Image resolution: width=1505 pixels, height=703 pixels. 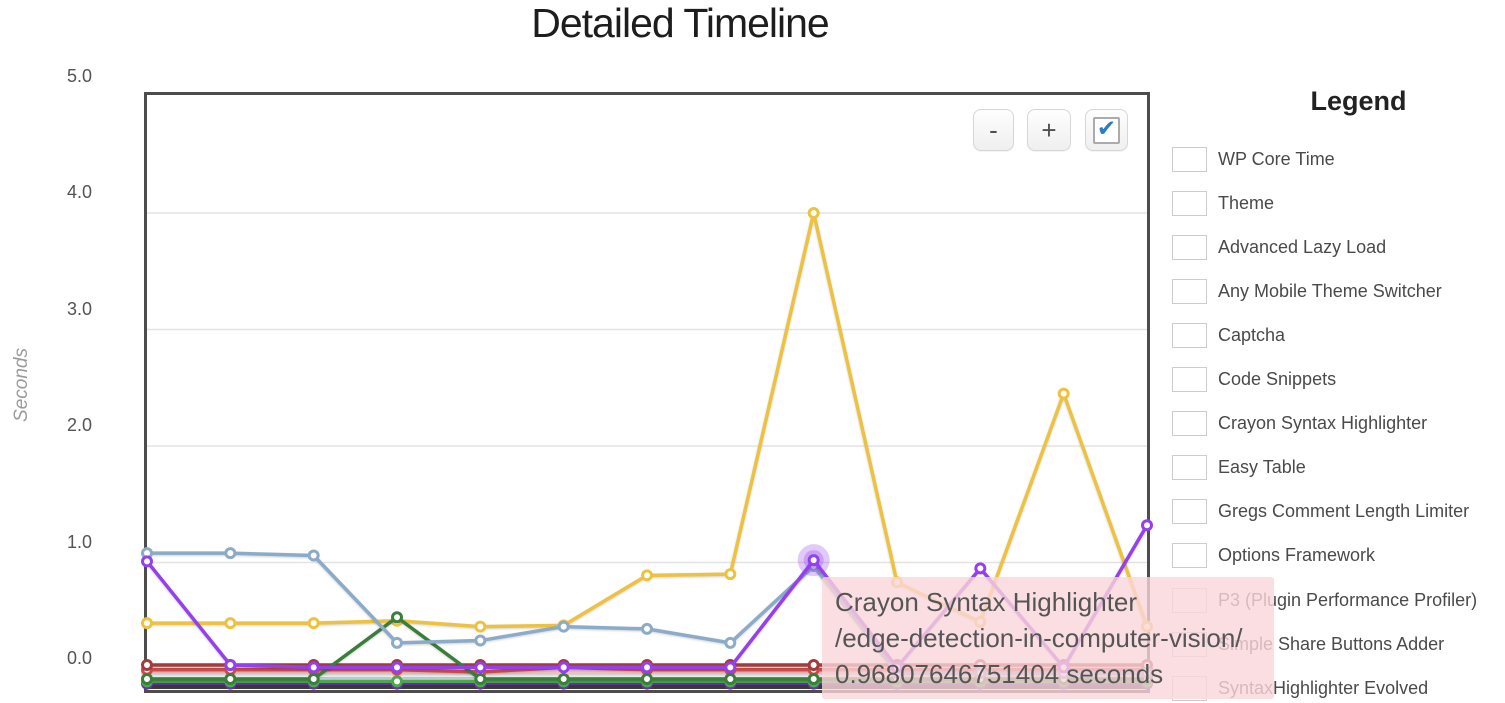 I want to click on legend-item: Theme, so click(x=1223, y=203).